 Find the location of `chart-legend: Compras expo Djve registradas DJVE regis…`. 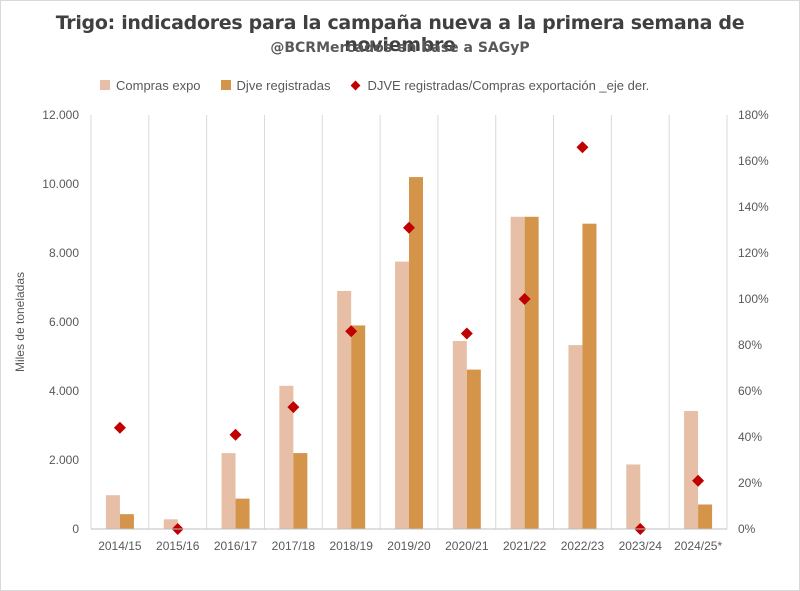

chart-legend: Compras expo Djve registradas DJVE regis… is located at coordinates (384, 85).